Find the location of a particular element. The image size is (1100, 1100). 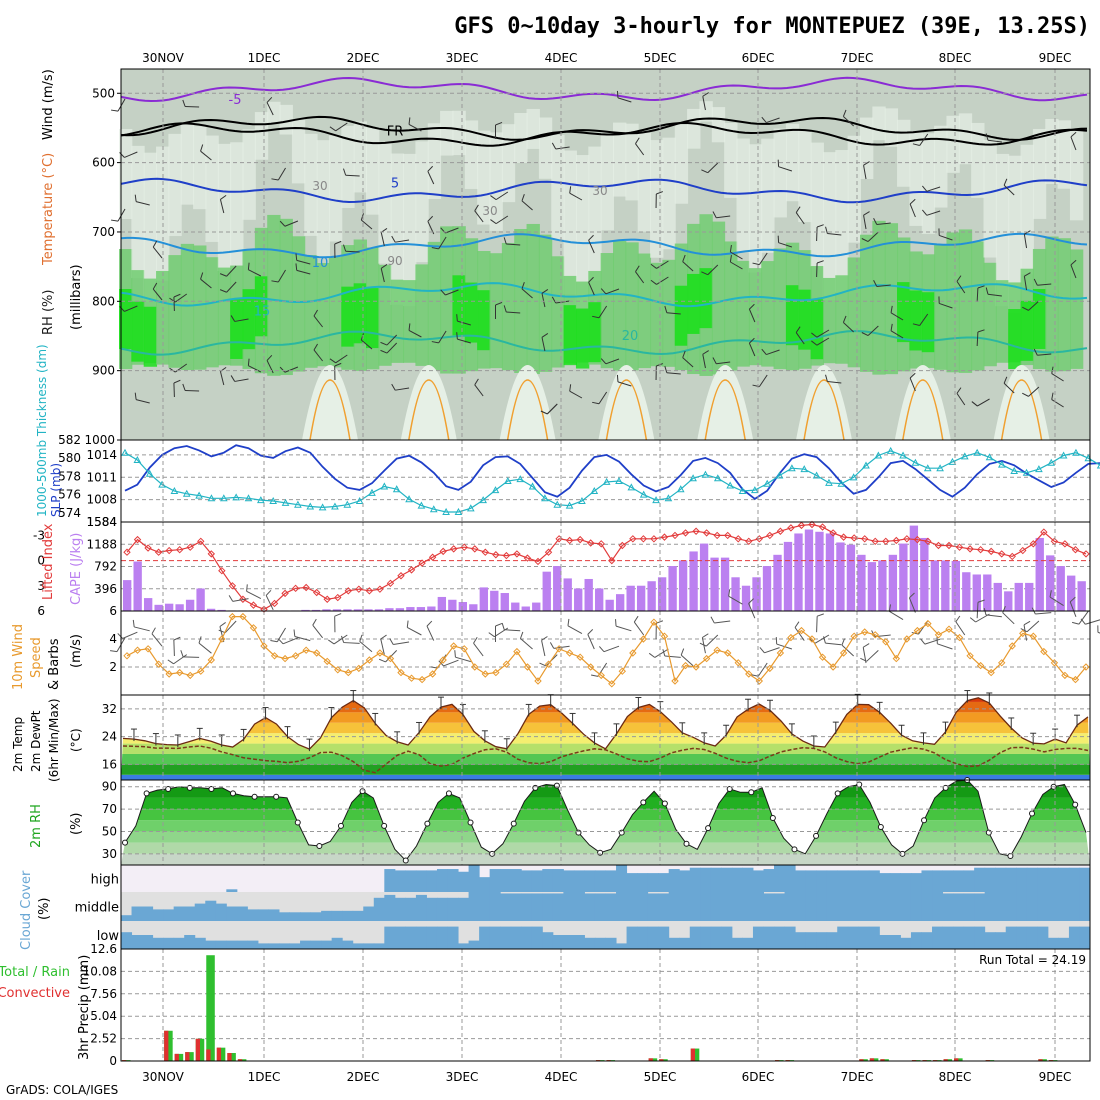

thickness-tick-label: 574 is located at coordinates (69, 513).